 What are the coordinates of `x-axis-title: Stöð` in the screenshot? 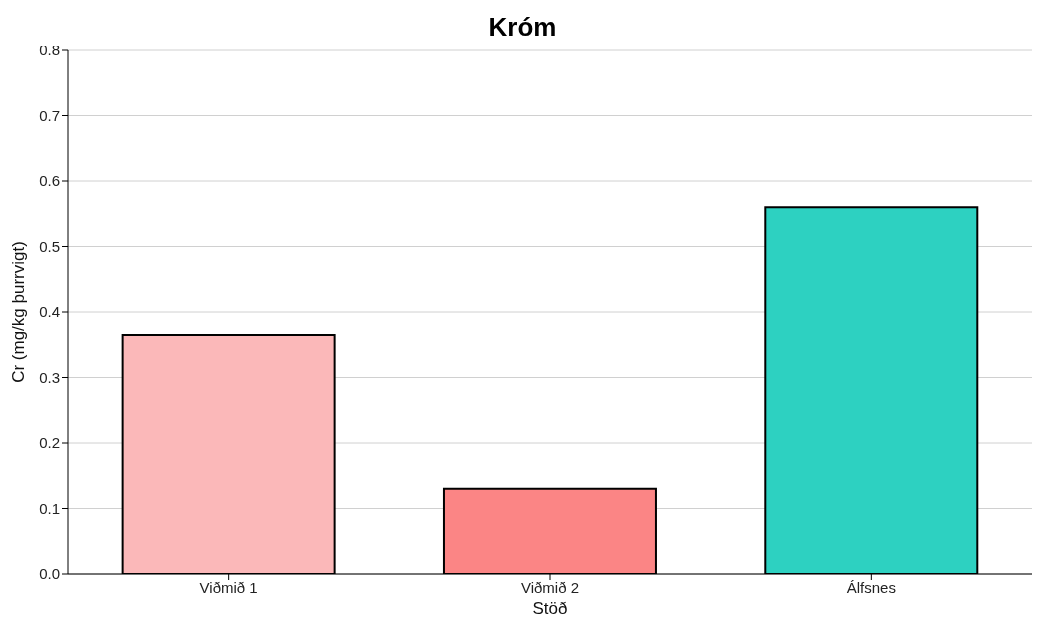 It's located at (550, 608).